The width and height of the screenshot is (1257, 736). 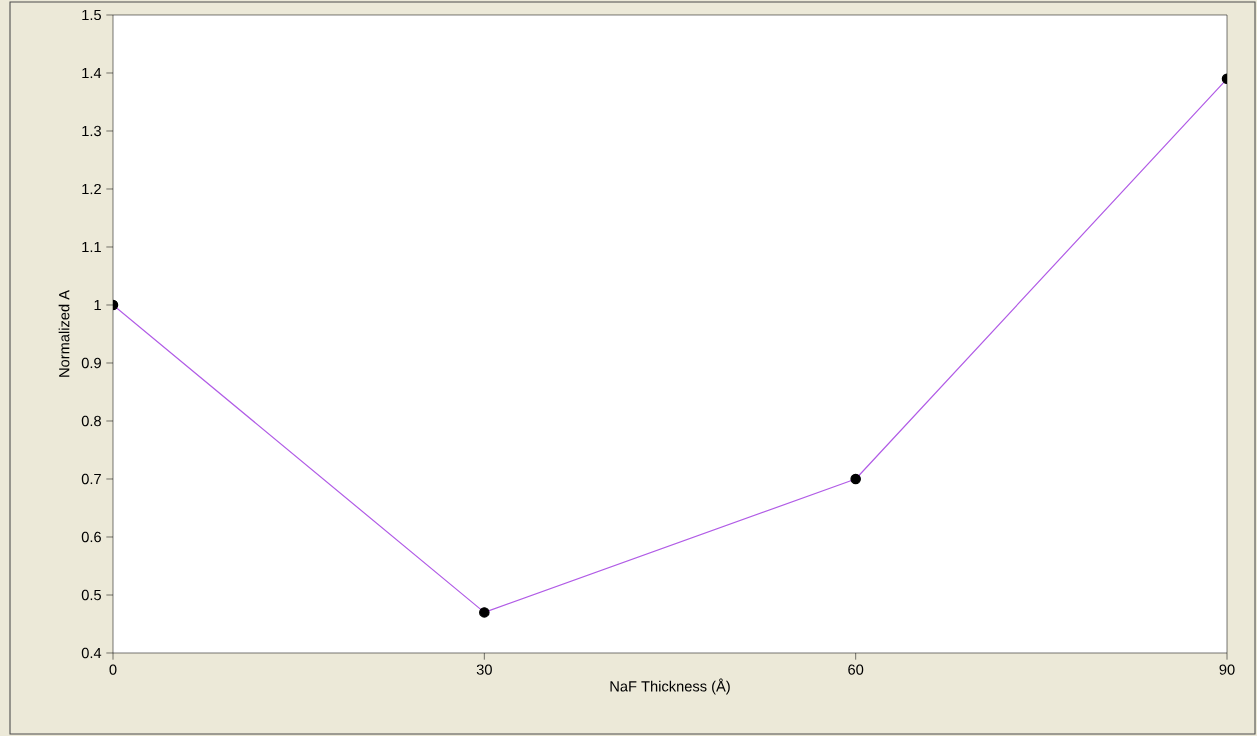 I want to click on x-tick-label: 90, so click(x=1227, y=669).